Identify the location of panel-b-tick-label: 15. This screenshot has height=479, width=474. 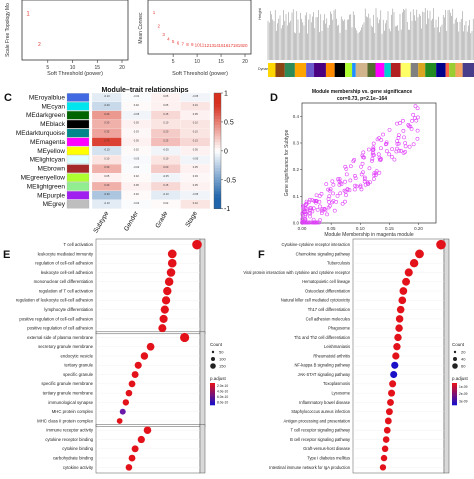
(221, 62).